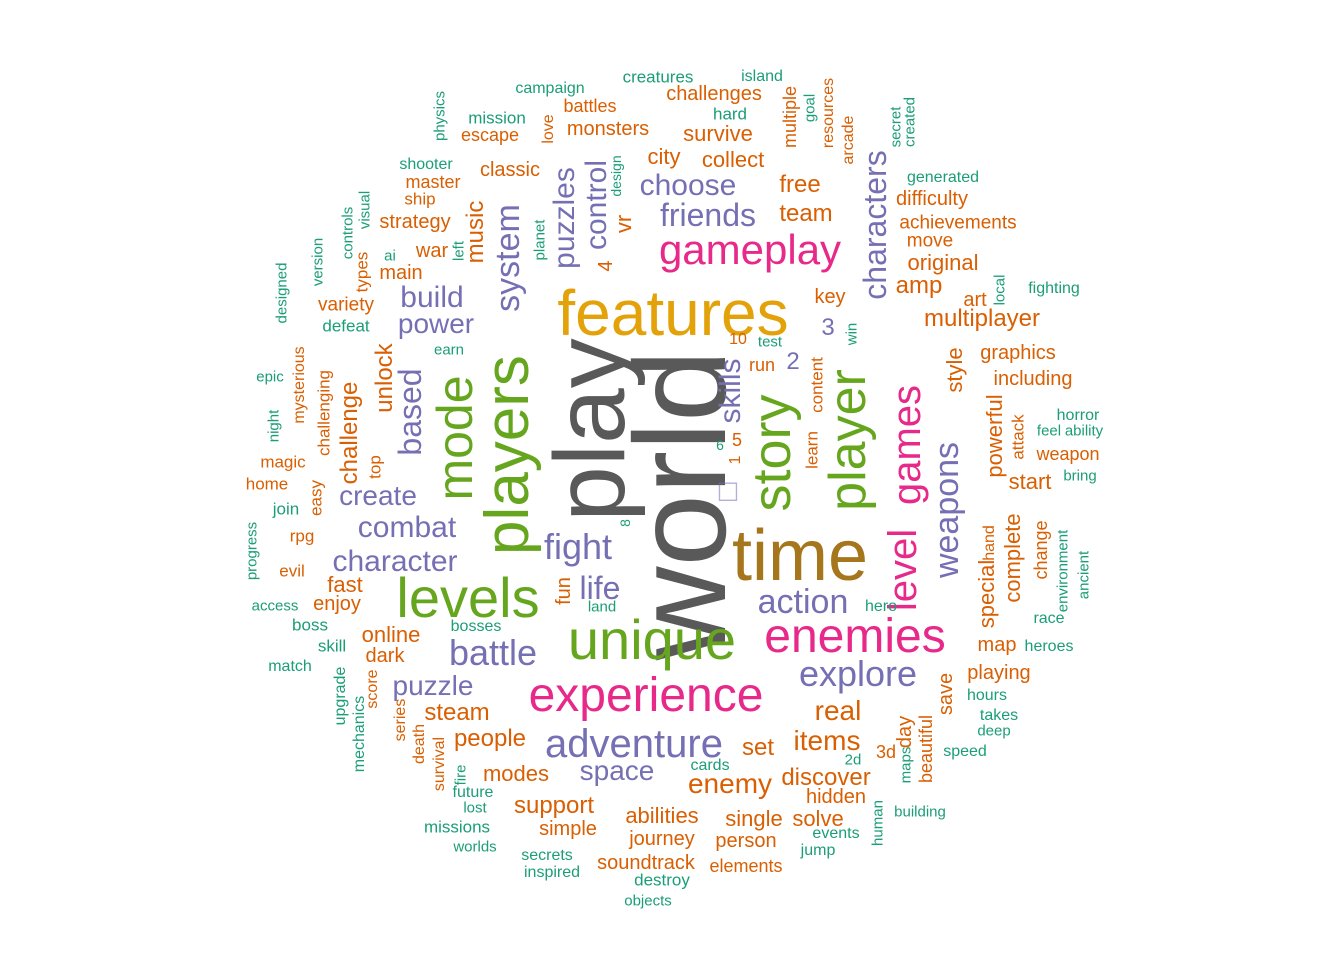 Image resolution: width=1344 pixels, height=960 pixels. Describe the element at coordinates (516, 773) in the screenshot. I see `word-modes: modes` at that location.